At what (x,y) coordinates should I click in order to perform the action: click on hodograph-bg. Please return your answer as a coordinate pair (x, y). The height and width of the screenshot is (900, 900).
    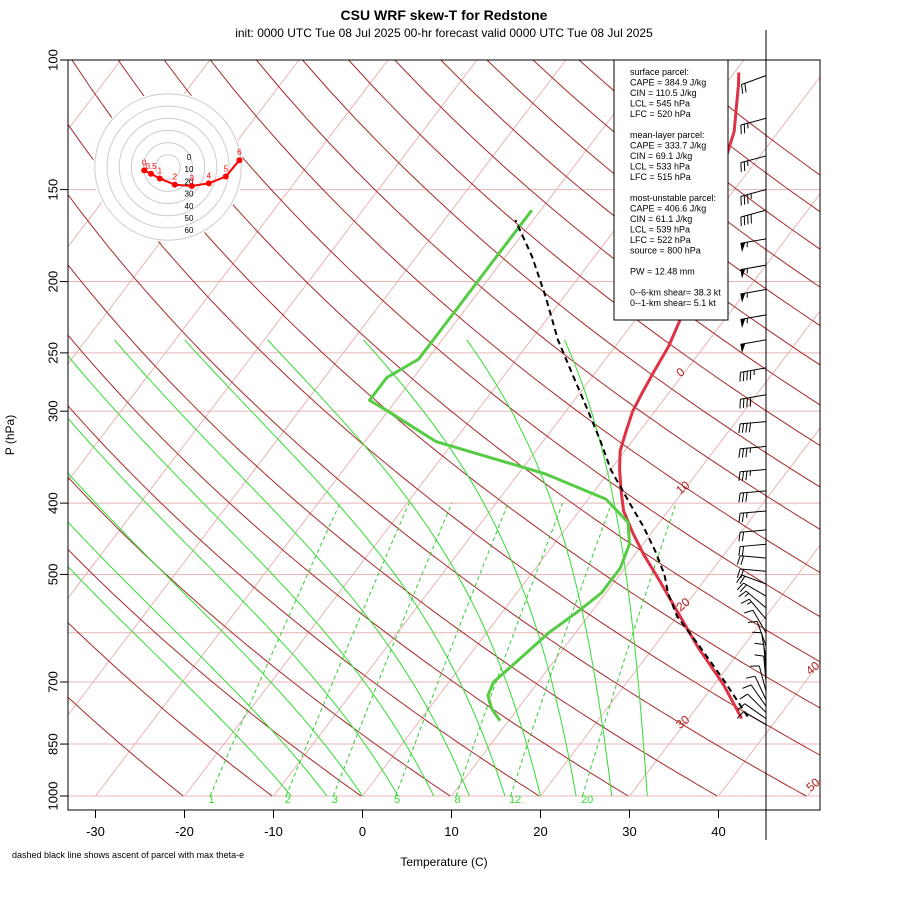
    Looking at the image, I should click on (168, 167).